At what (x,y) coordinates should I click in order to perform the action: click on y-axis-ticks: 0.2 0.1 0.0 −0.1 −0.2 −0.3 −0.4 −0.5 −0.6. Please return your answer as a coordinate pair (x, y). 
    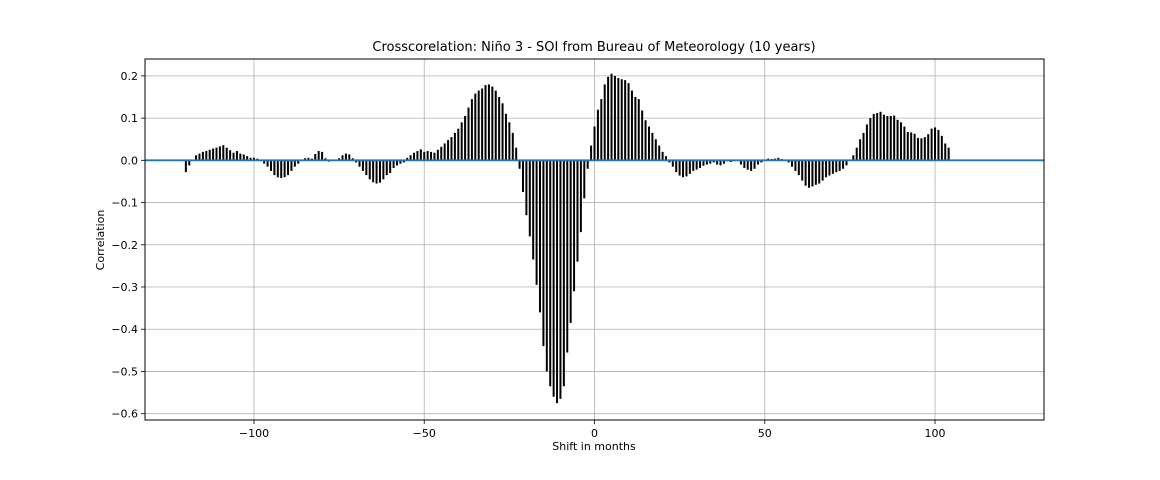
    Looking at the image, I should click on (128, 245).